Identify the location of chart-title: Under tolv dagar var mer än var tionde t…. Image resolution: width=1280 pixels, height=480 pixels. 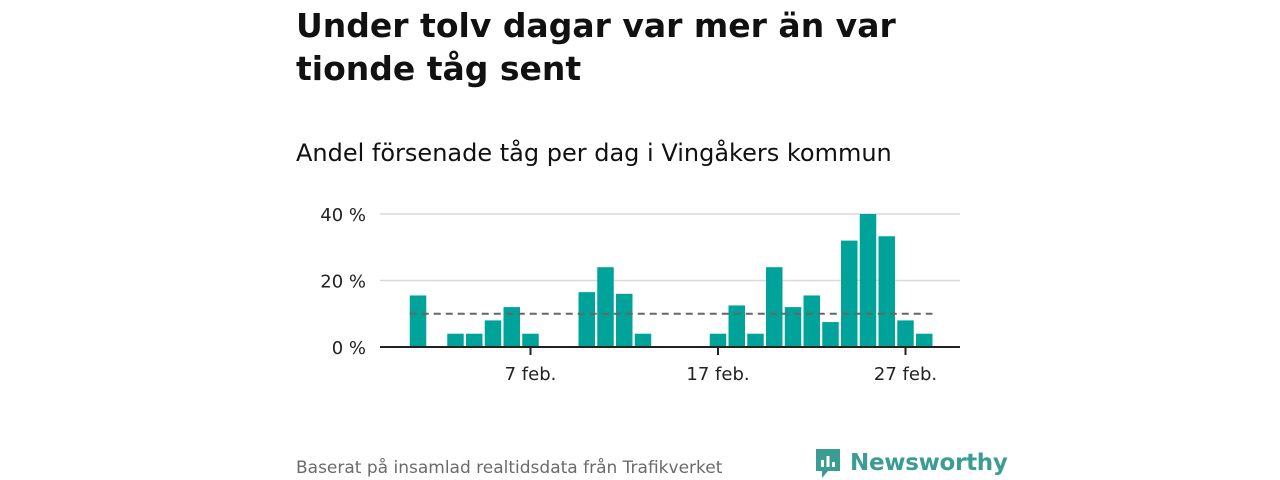
(596, 47).